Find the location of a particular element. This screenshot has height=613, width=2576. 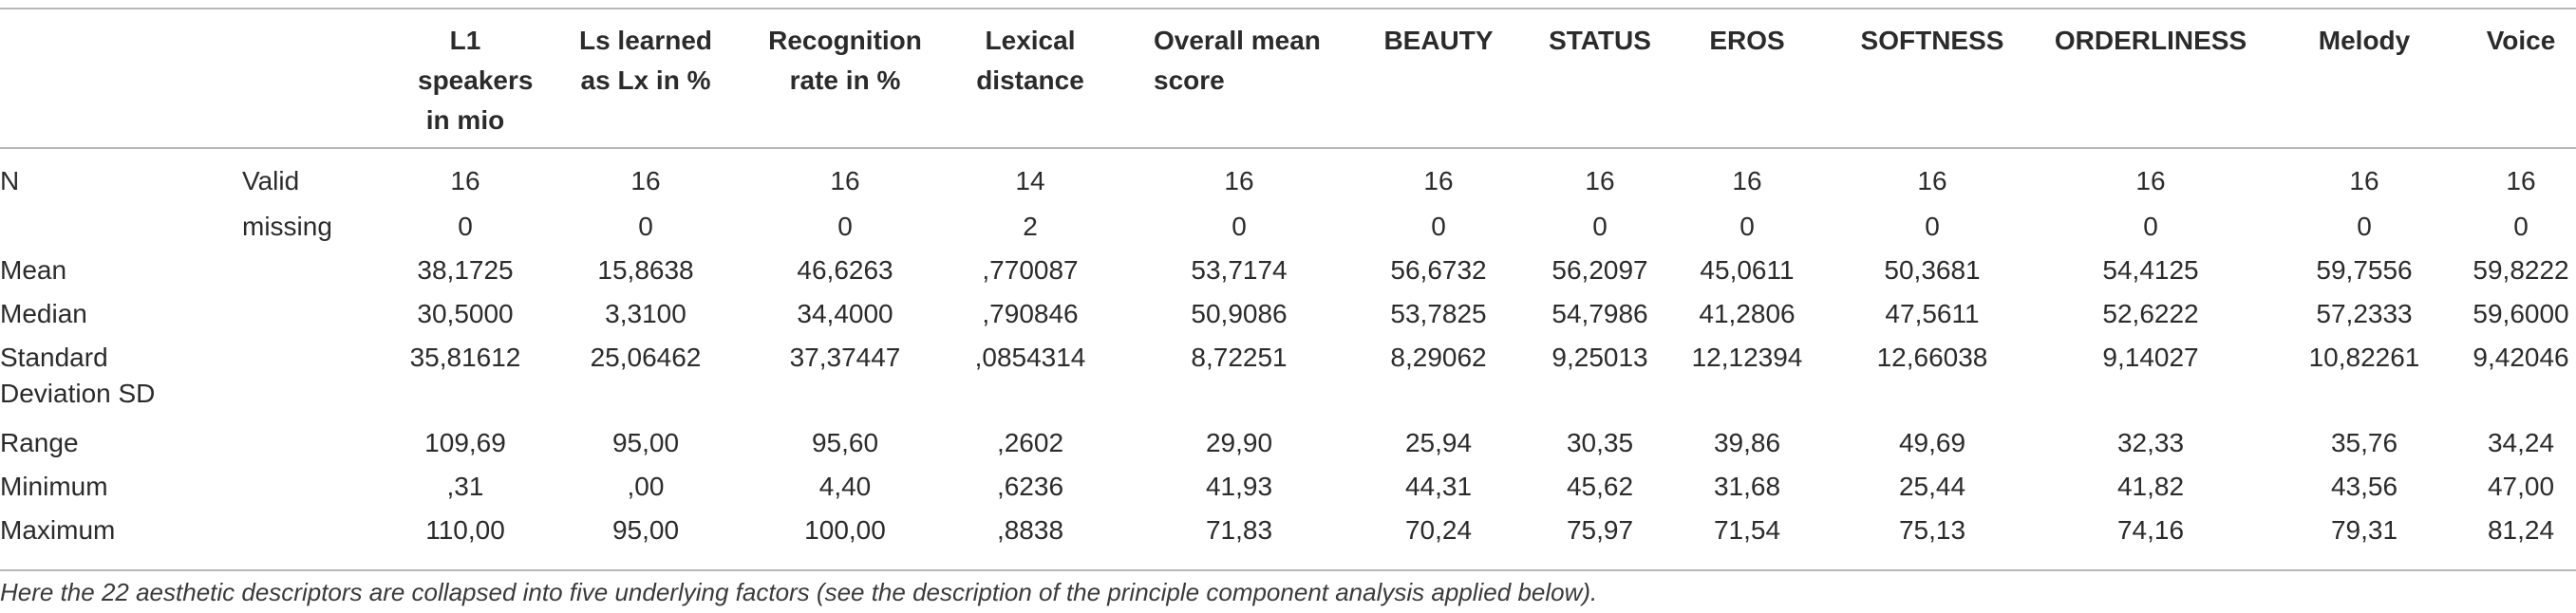

table-cell: 30,35 is located at coordinates (1600, 442).